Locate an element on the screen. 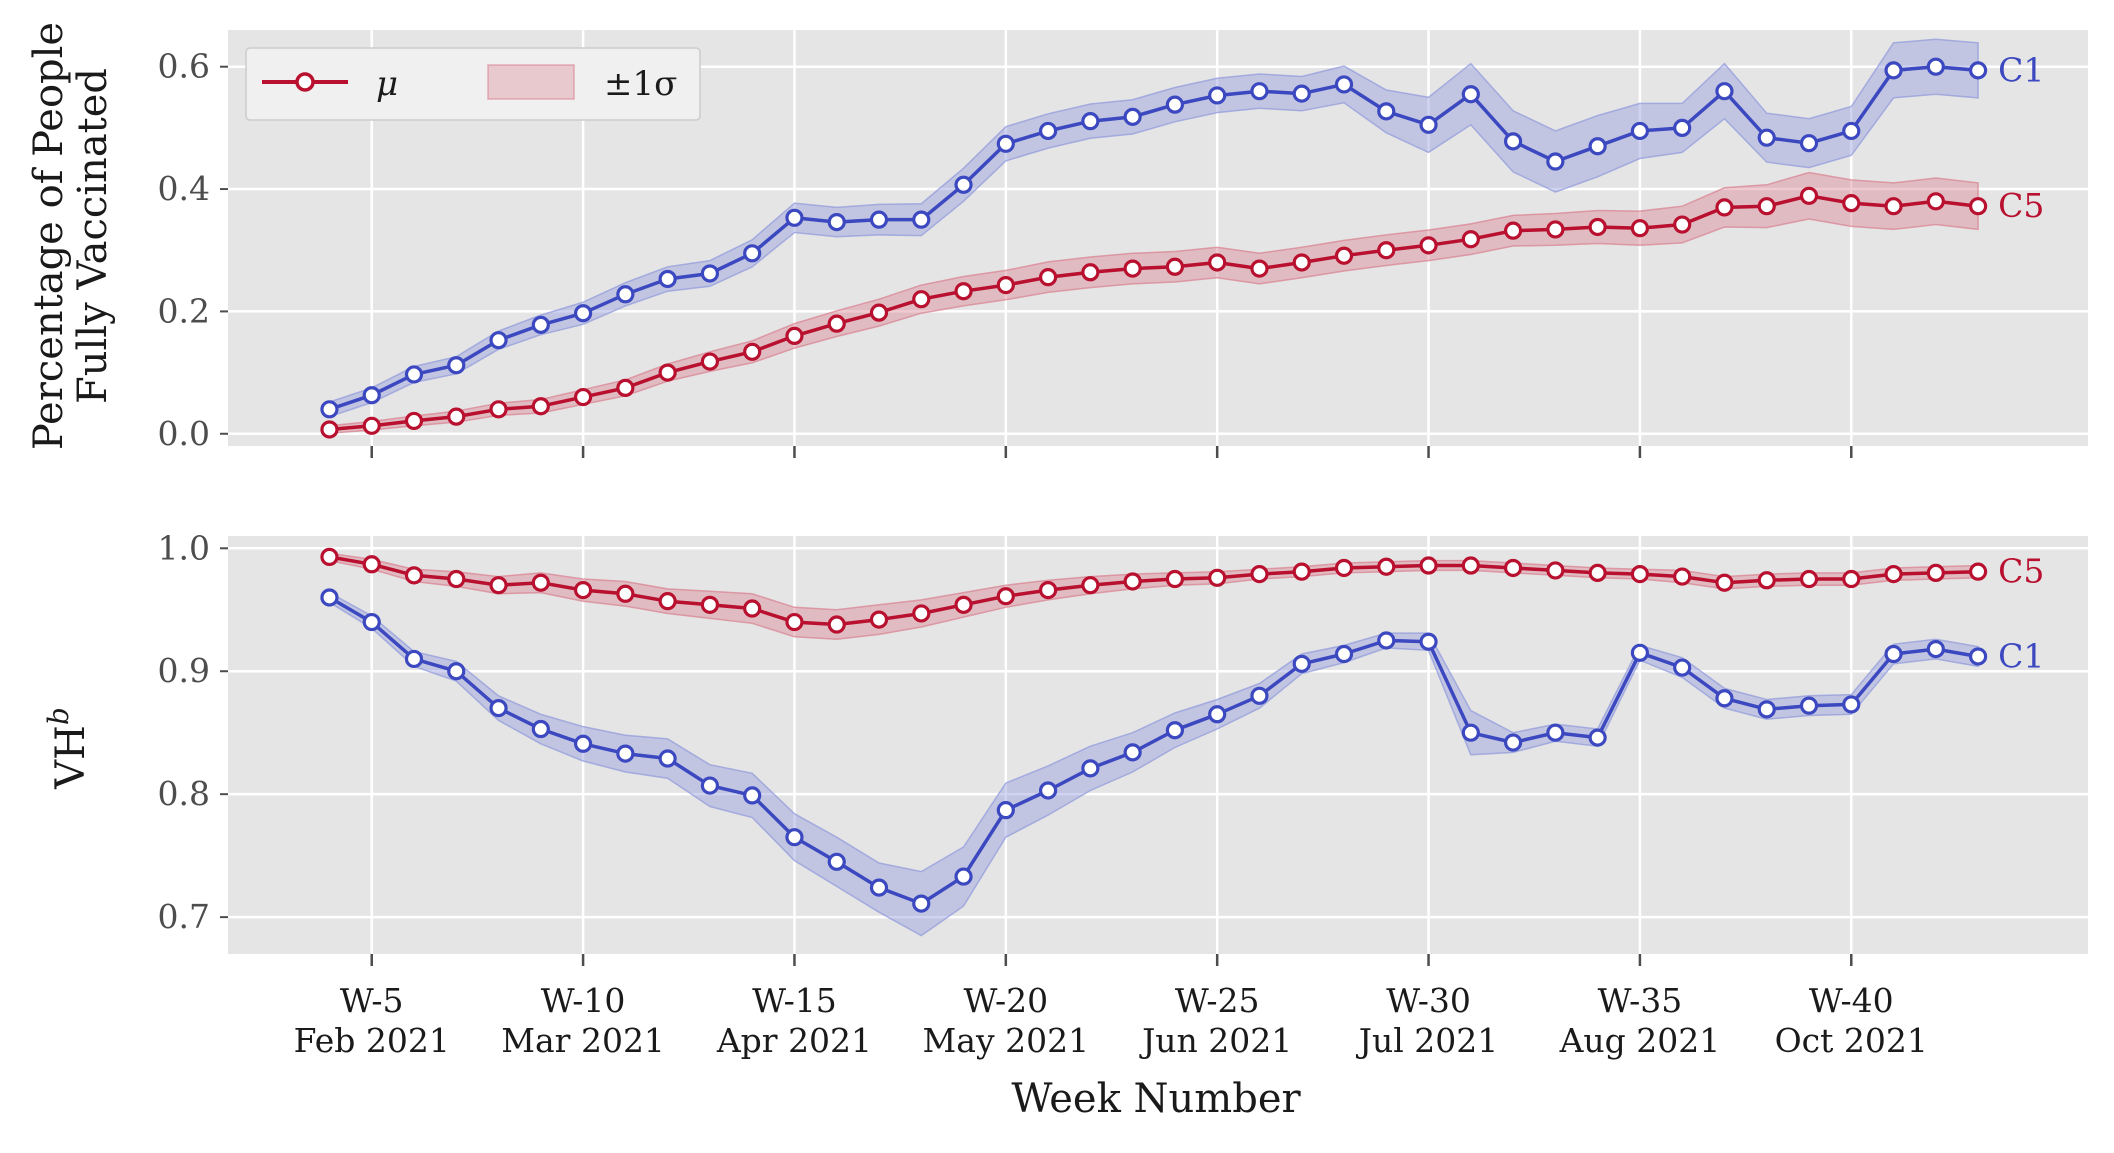 The height and width of the screenshot is (1153, 2114). xtick-week-label-4: W-25 is located at coordinates (1217, 1000).